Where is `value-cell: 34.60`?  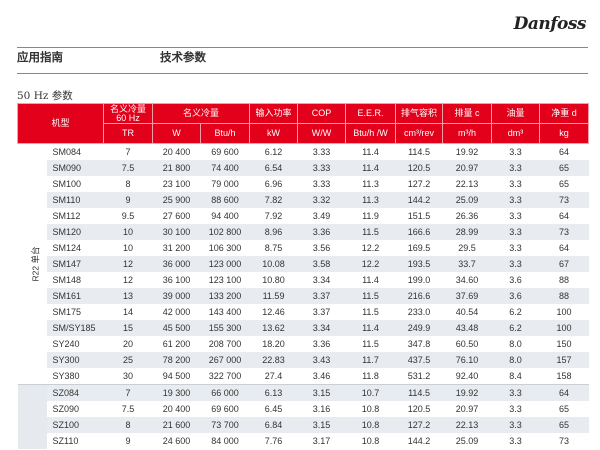 value-cell: 34.60 is located at coordinates (467, 280).